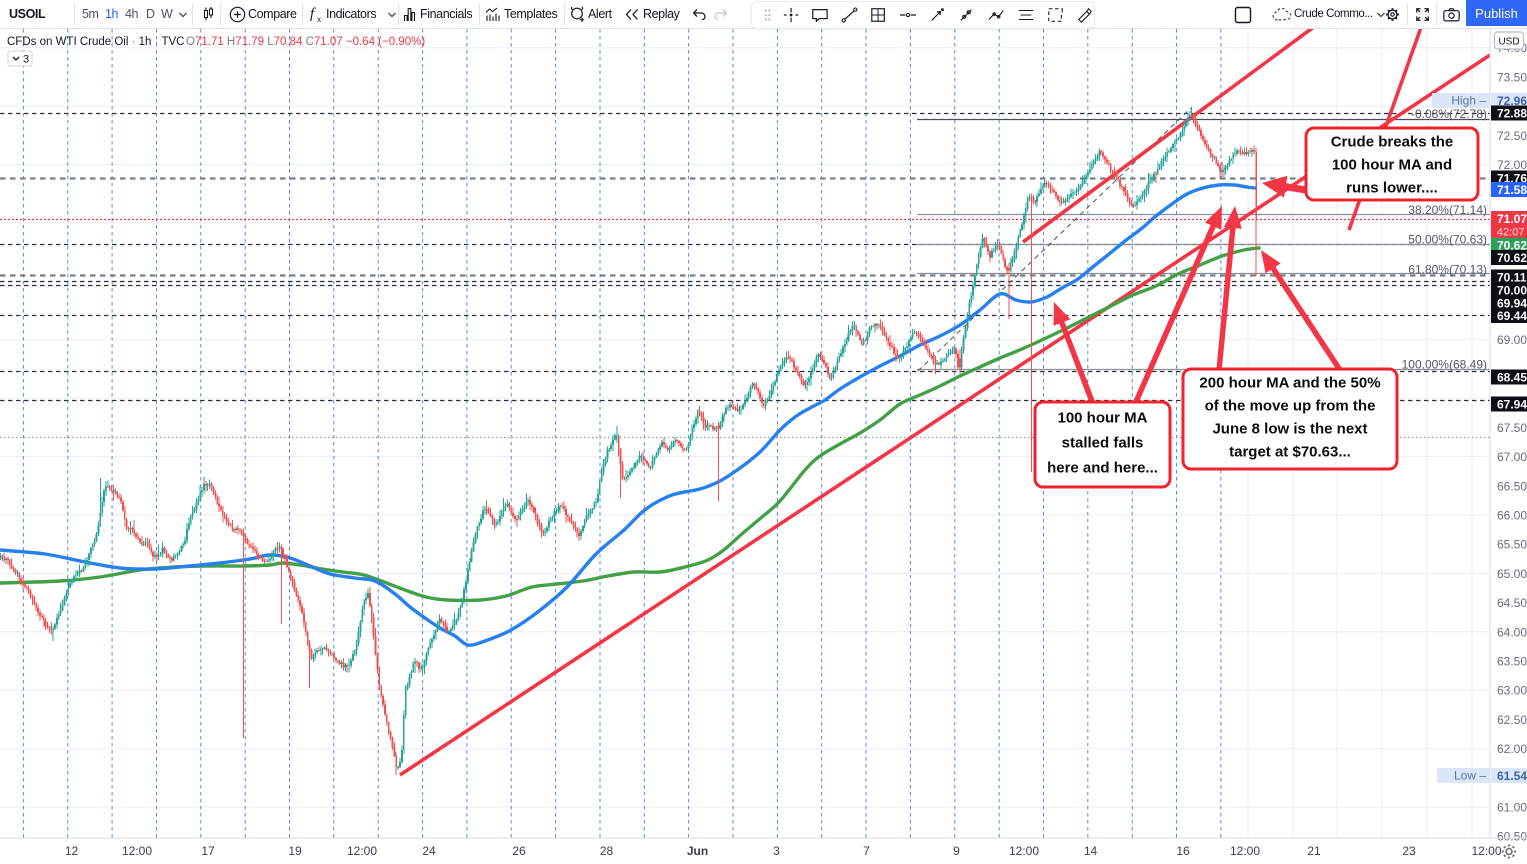 This screenshot has width=1527, height=864. I want to click on svg-text: f, so click(313, 14).